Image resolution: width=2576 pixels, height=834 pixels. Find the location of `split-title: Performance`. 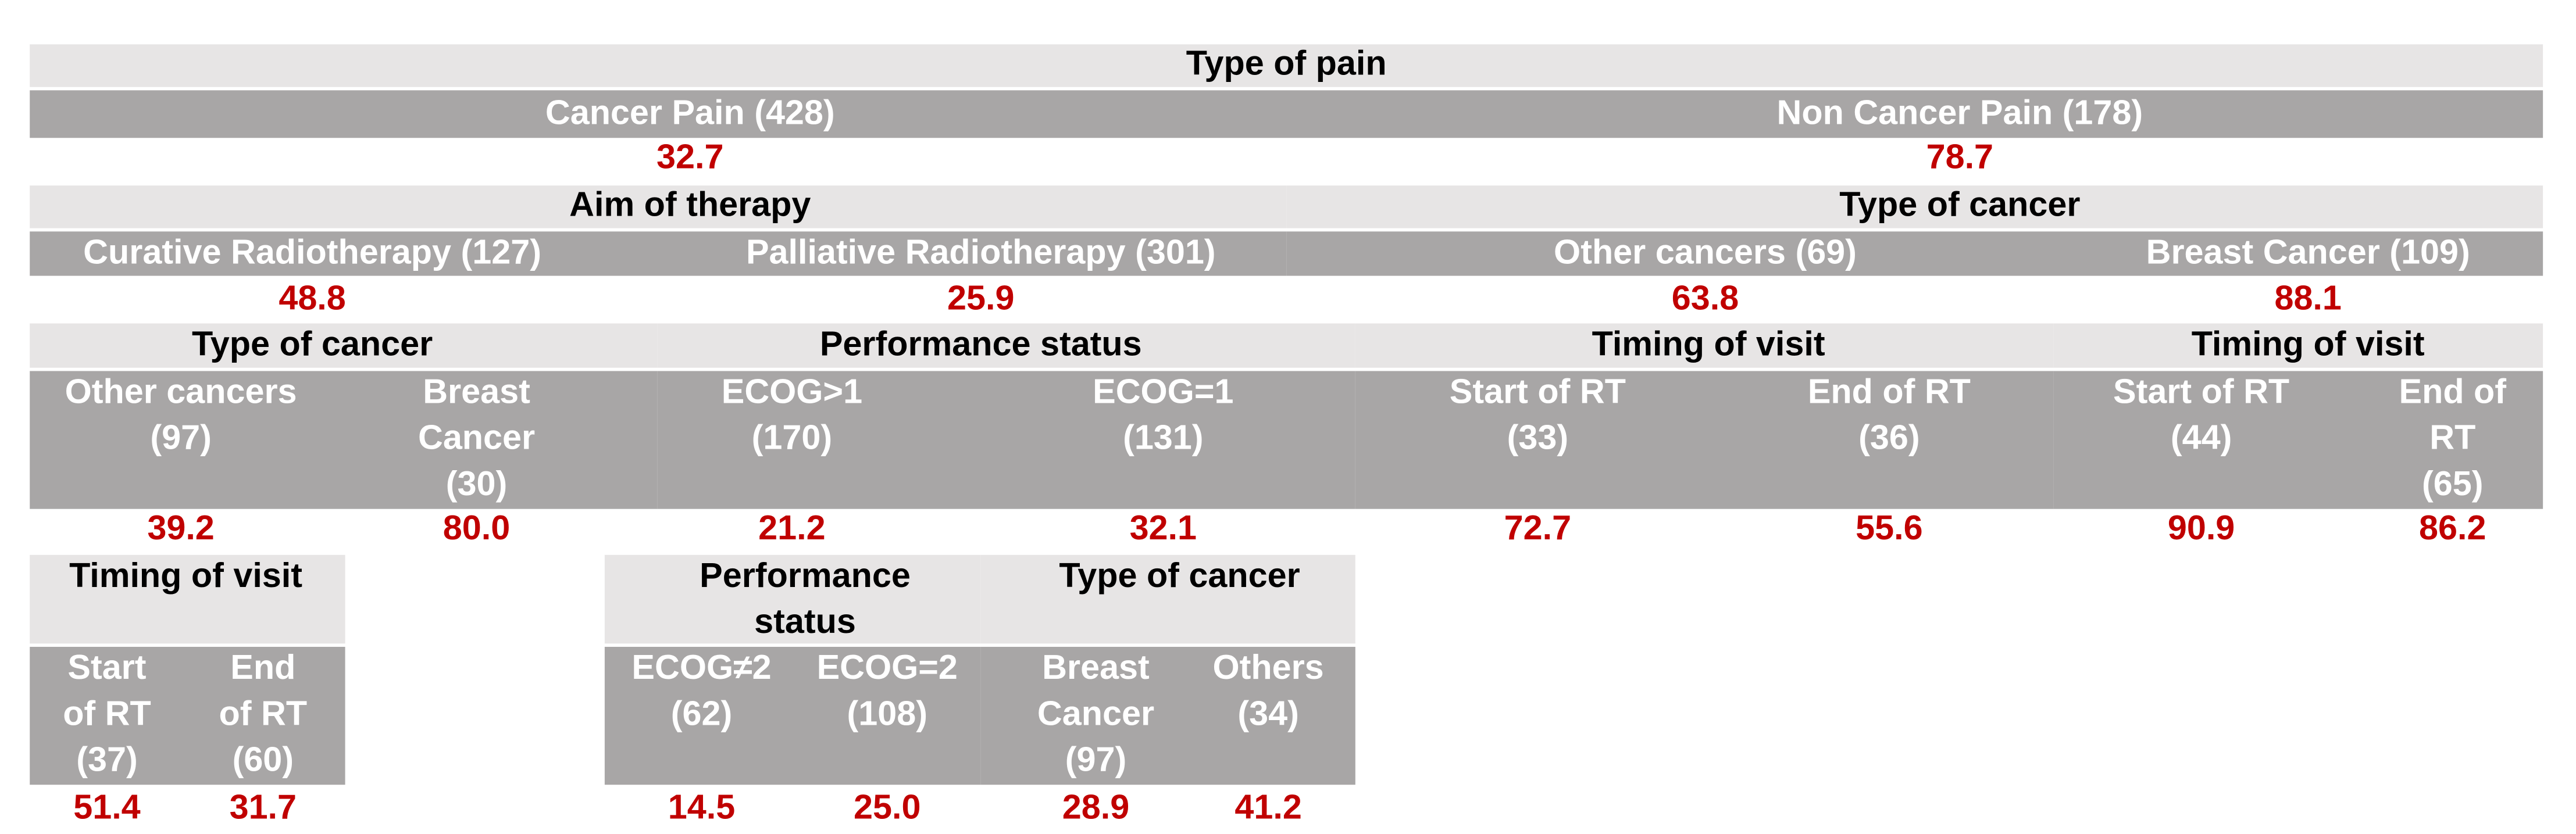

split-title: Performance is located at coordinates (805, 575).